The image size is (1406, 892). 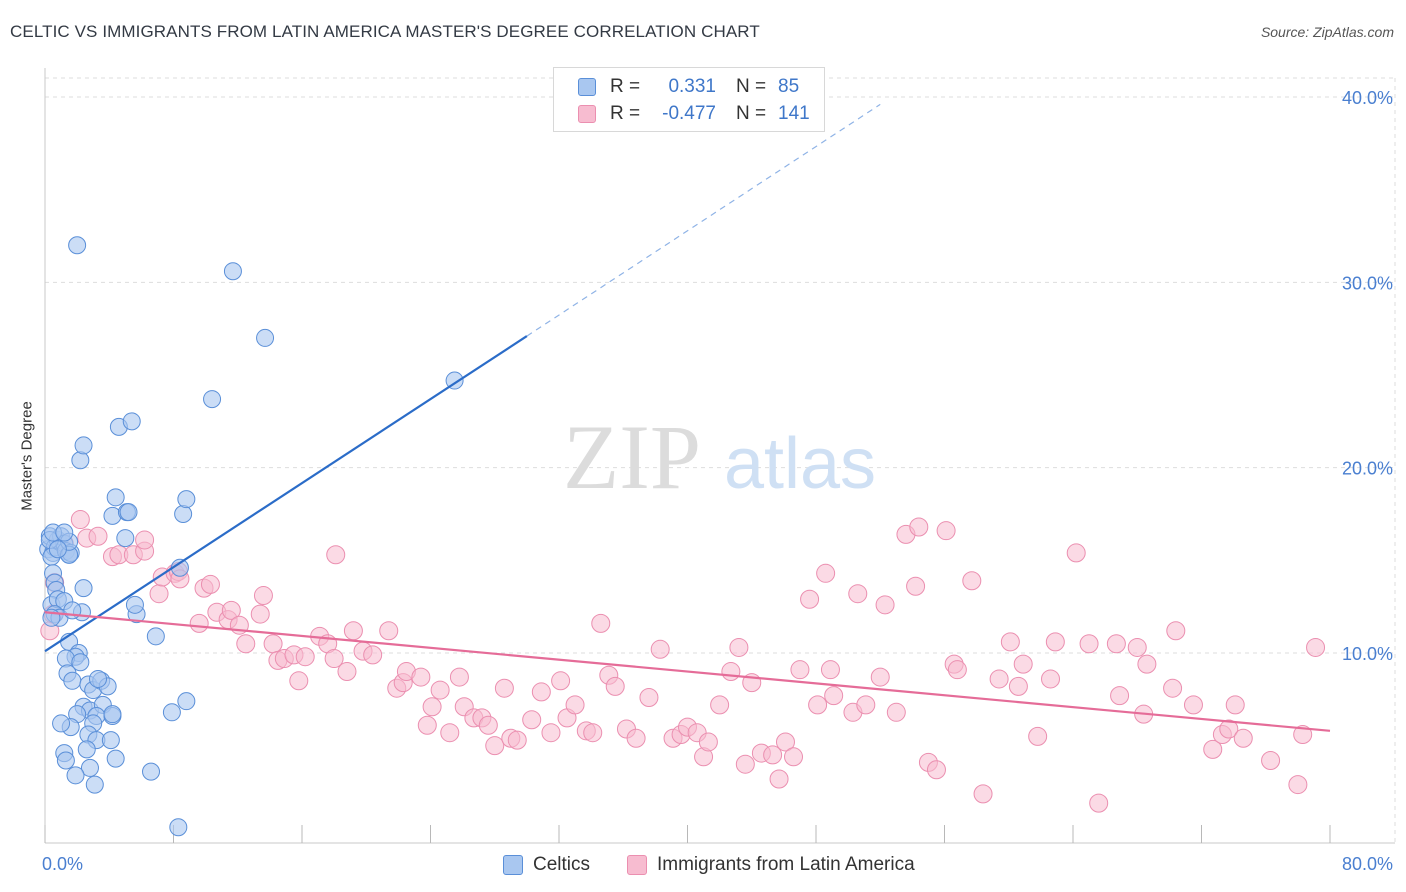 What do you see at coordinates (794, 113) in the screenshot?
I see `legend-n-value: 141` at bounding box center [794, 113].